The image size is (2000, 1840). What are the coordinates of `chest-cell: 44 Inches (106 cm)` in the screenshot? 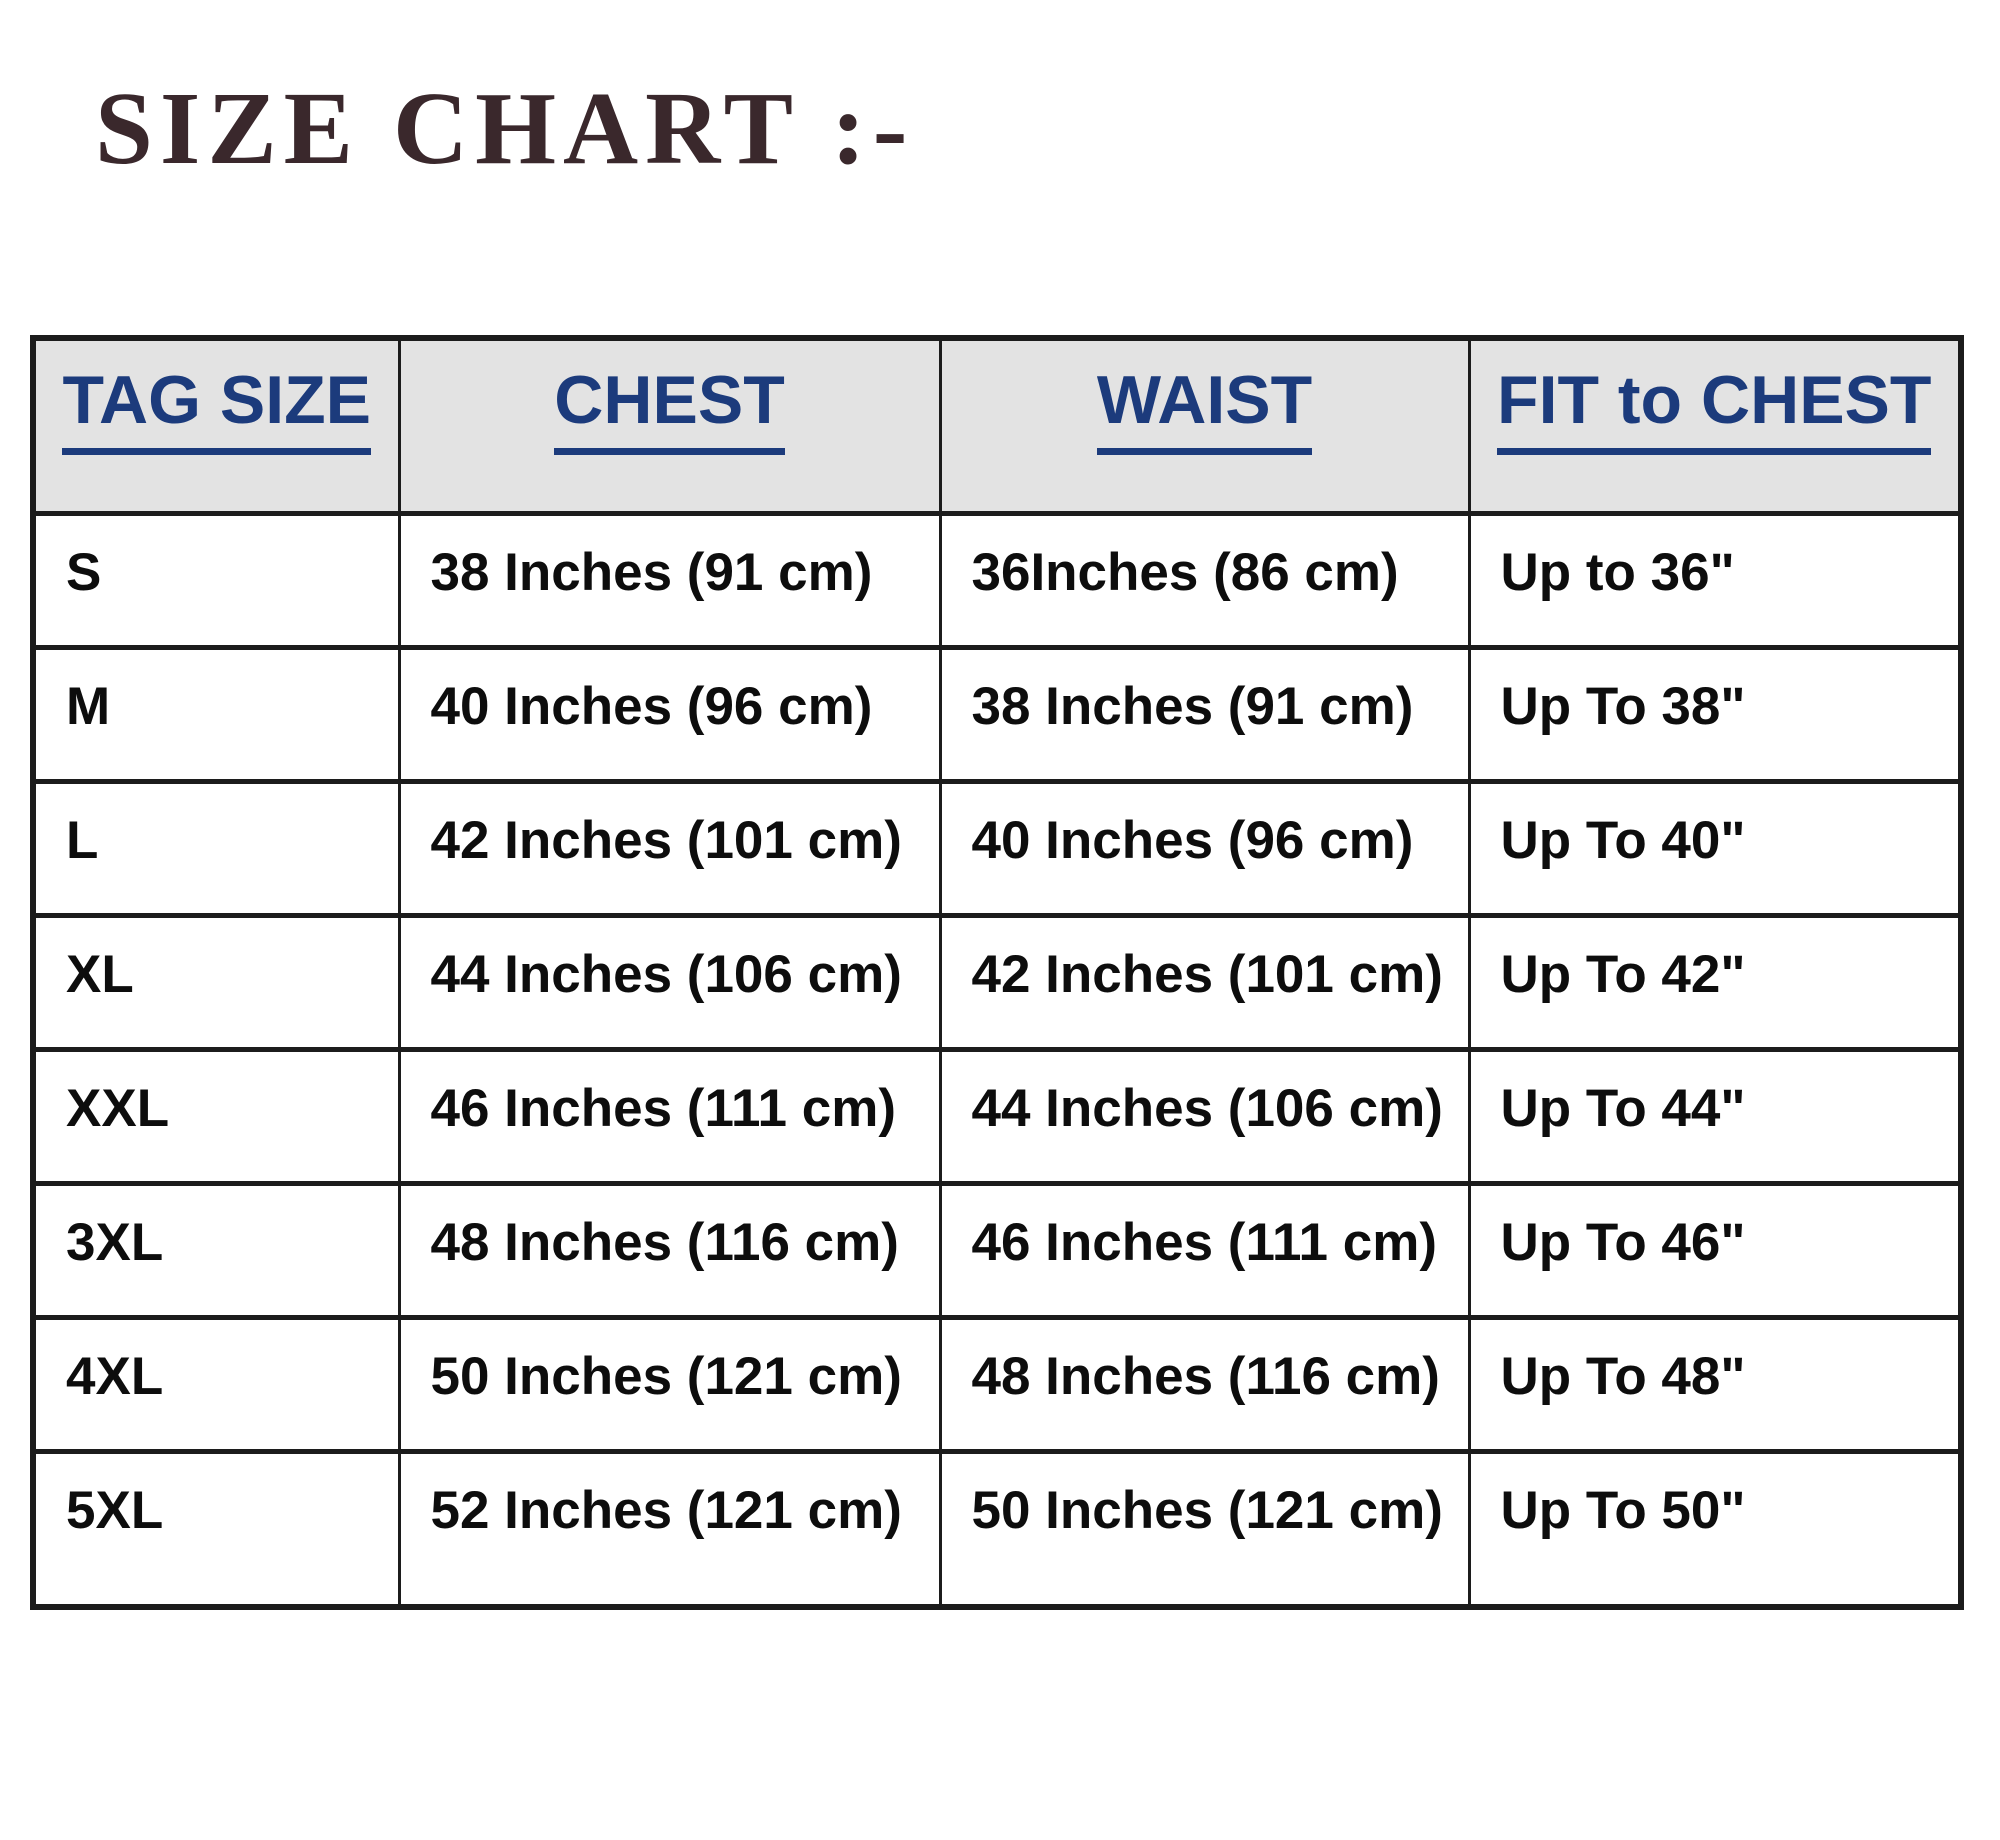 It's located at (669, 982).